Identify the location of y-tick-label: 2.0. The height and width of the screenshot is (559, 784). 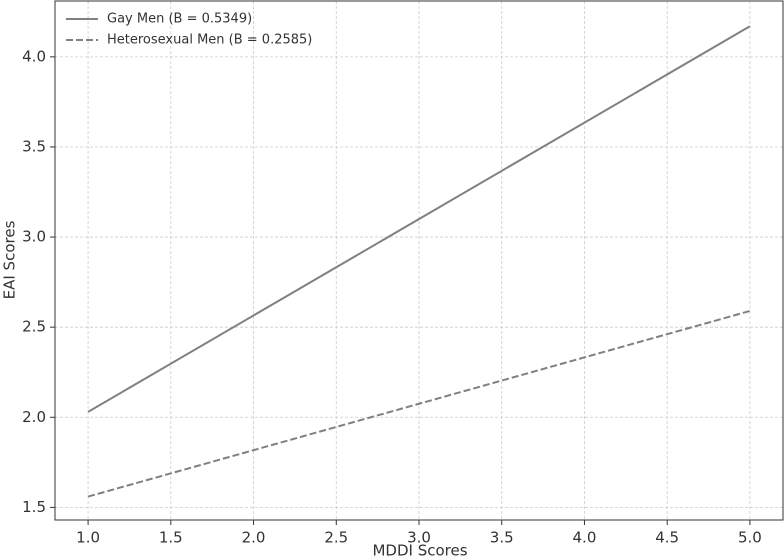
(34, 417).